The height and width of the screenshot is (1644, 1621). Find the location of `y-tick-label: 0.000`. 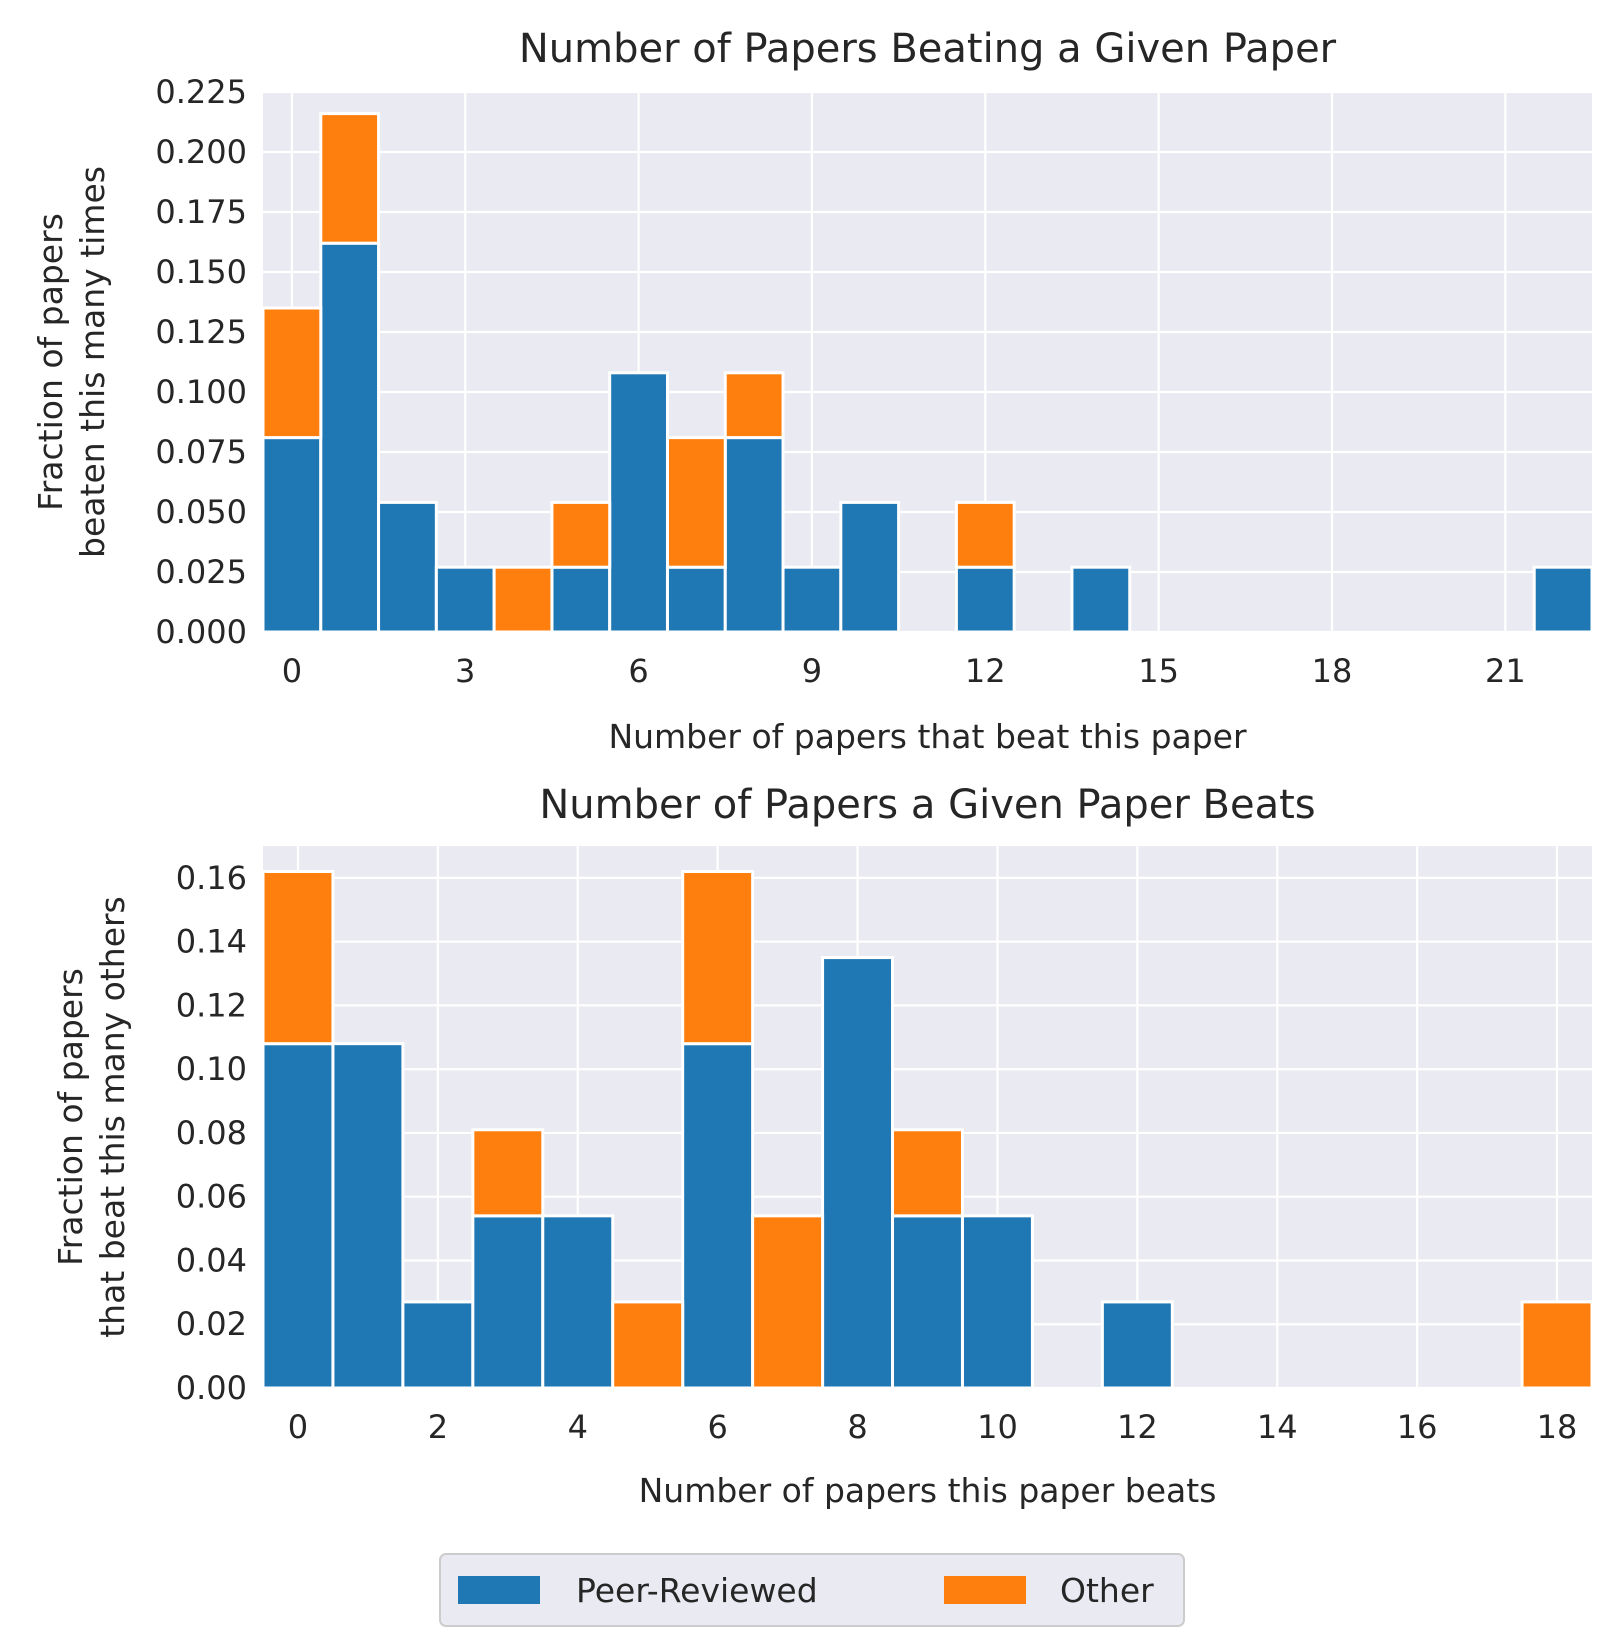

y-tick-label: 0.000 is located at coordinates (201, 632).